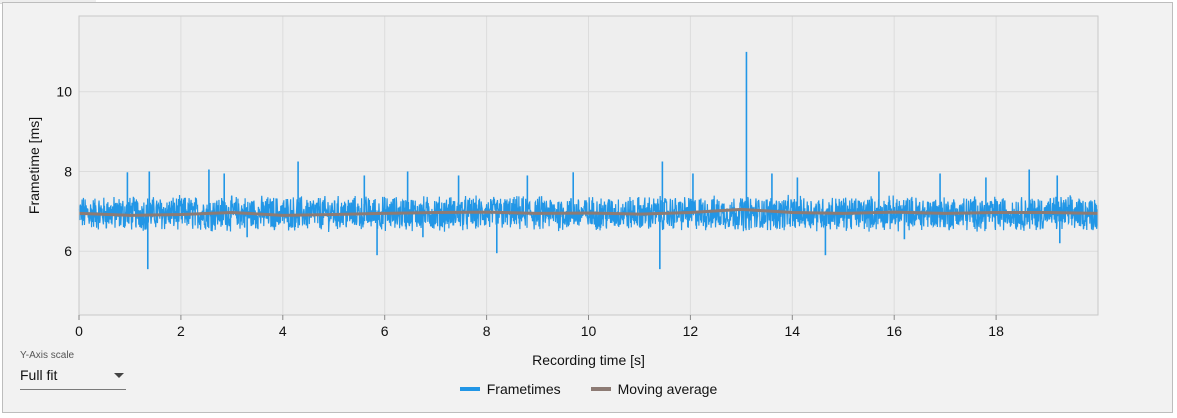 This screenshot has width=1177, height=418. I want to click on moving-average-series, so click(588, 212).